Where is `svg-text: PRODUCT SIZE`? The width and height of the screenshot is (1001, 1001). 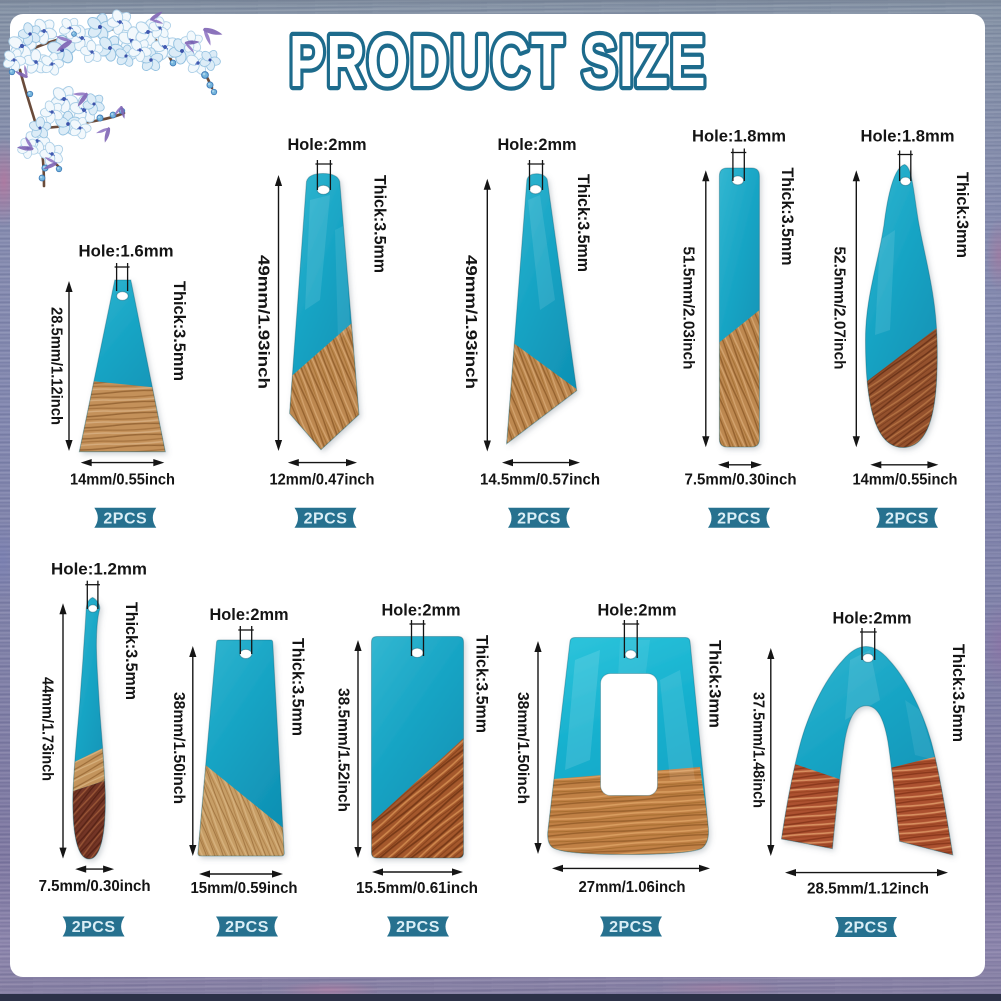 svg-text: PRODUCT SIZE is located at coordinates (498, 62).